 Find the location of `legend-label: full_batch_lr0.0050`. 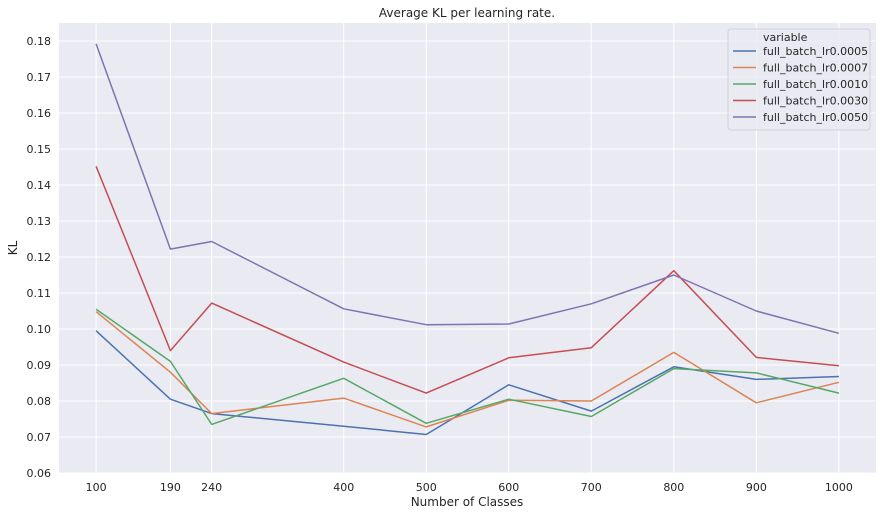

legend-label: full_batch_lr0.0050 is located at coordinates (815, 117).